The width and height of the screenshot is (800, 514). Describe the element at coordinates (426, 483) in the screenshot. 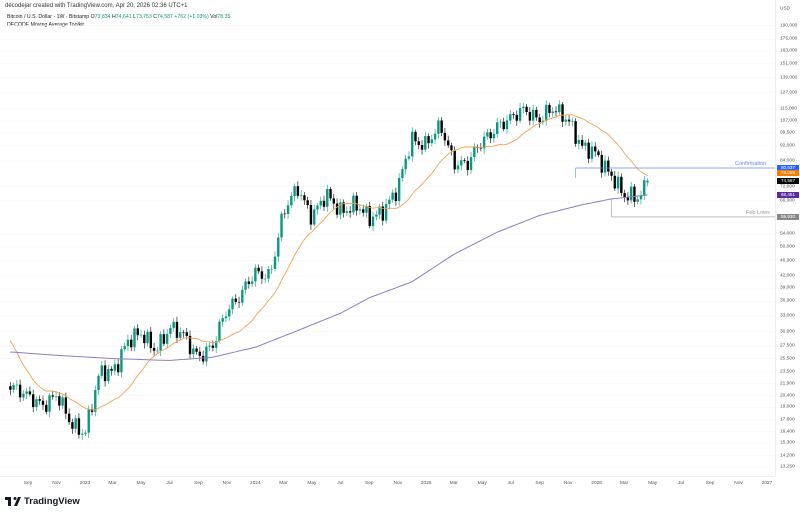

I see `time-tick: 2025` at that location.